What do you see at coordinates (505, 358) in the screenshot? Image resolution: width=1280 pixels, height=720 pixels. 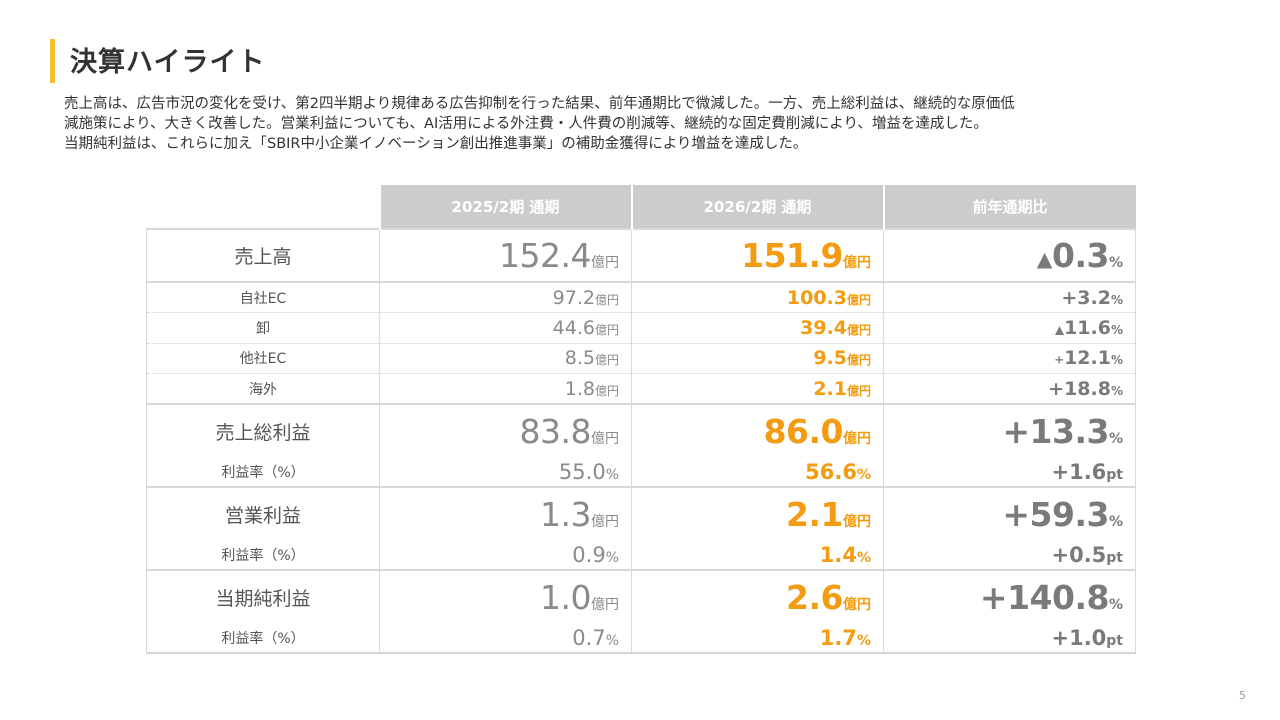 I see `prev-value: 8.5億円` at bounding box center [505, 358].